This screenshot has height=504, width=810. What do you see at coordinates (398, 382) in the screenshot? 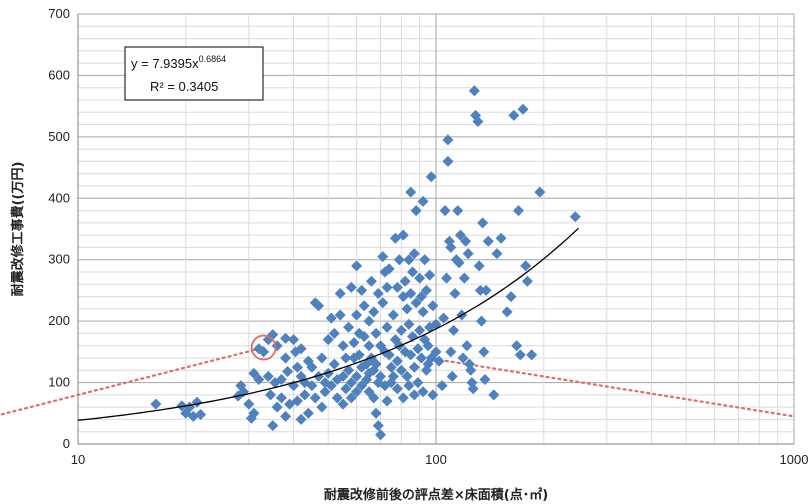
I see `guide-lines` at bounding box center [398, 382].